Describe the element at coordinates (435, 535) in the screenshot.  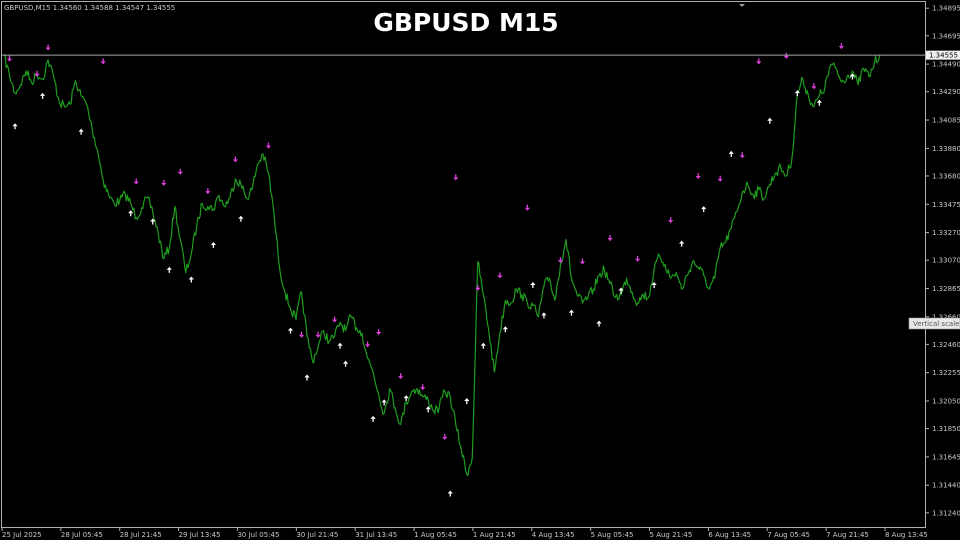
I see `x-tick-label: 1 Aug 05:45` at that location.